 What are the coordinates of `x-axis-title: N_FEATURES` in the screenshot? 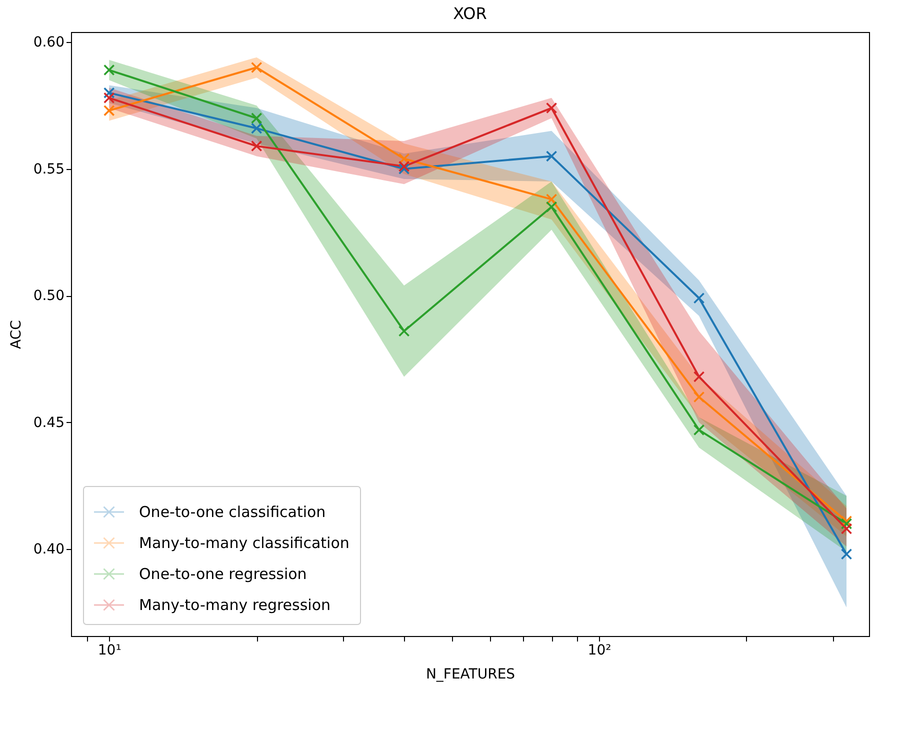 It's located at (471, 674).